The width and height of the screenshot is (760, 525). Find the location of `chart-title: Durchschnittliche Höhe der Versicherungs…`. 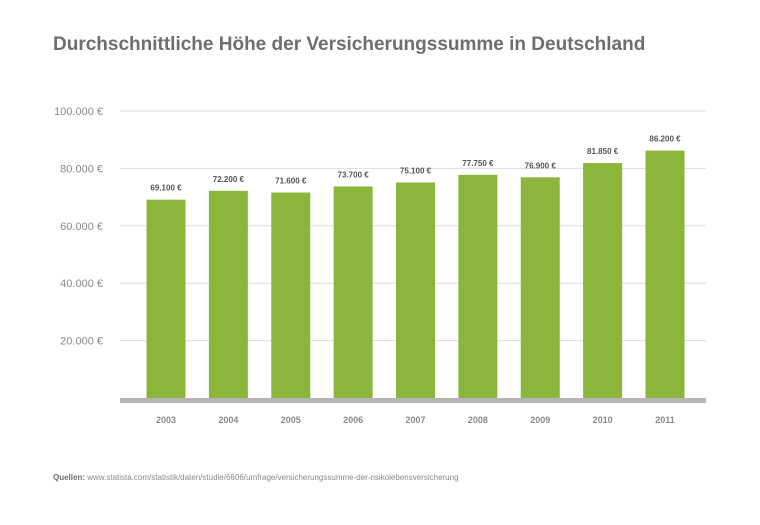

chart-title: Durchschnittliche Höhe der Versicherungs… is located at coordinates (349, 44).